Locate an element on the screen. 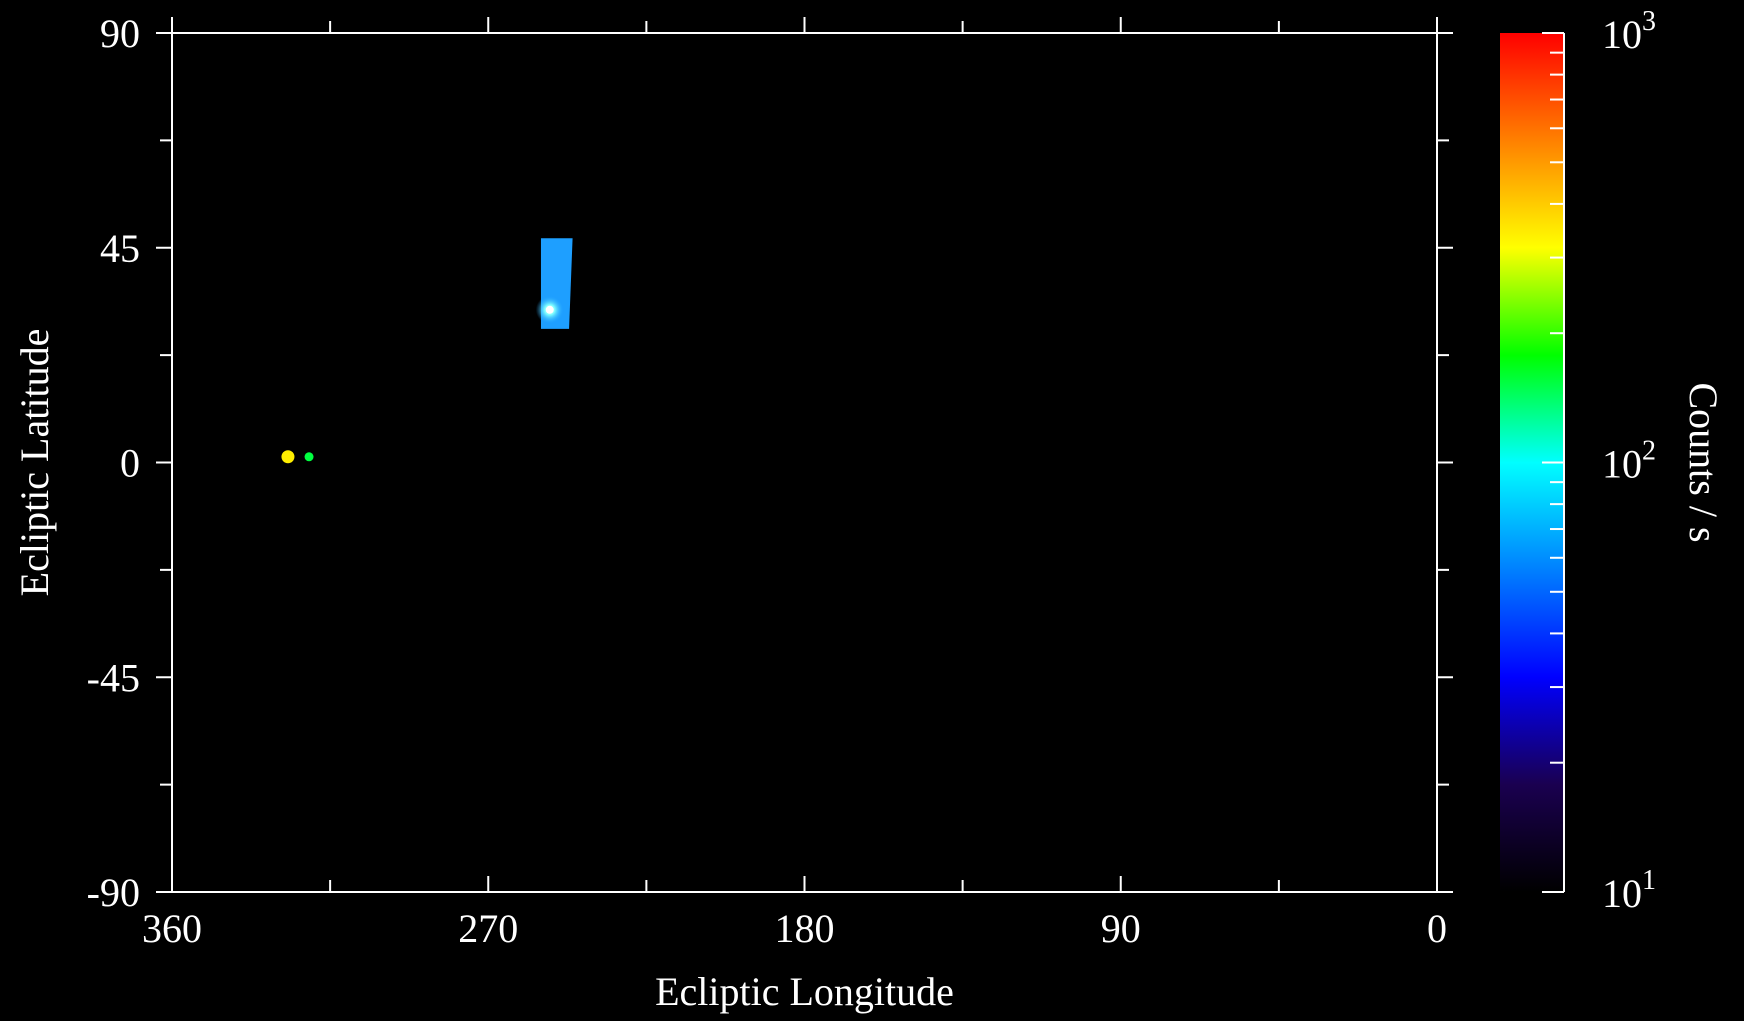  y-tick-label: 90 is located at coordinates (120, 33).